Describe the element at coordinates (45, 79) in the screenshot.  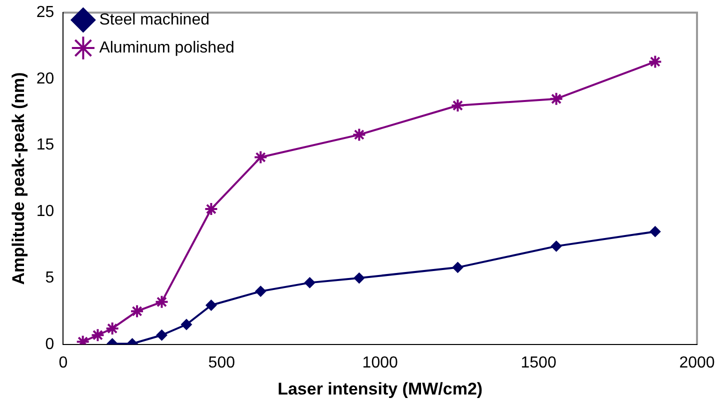
I see `y-tick-label: 20` at that location.